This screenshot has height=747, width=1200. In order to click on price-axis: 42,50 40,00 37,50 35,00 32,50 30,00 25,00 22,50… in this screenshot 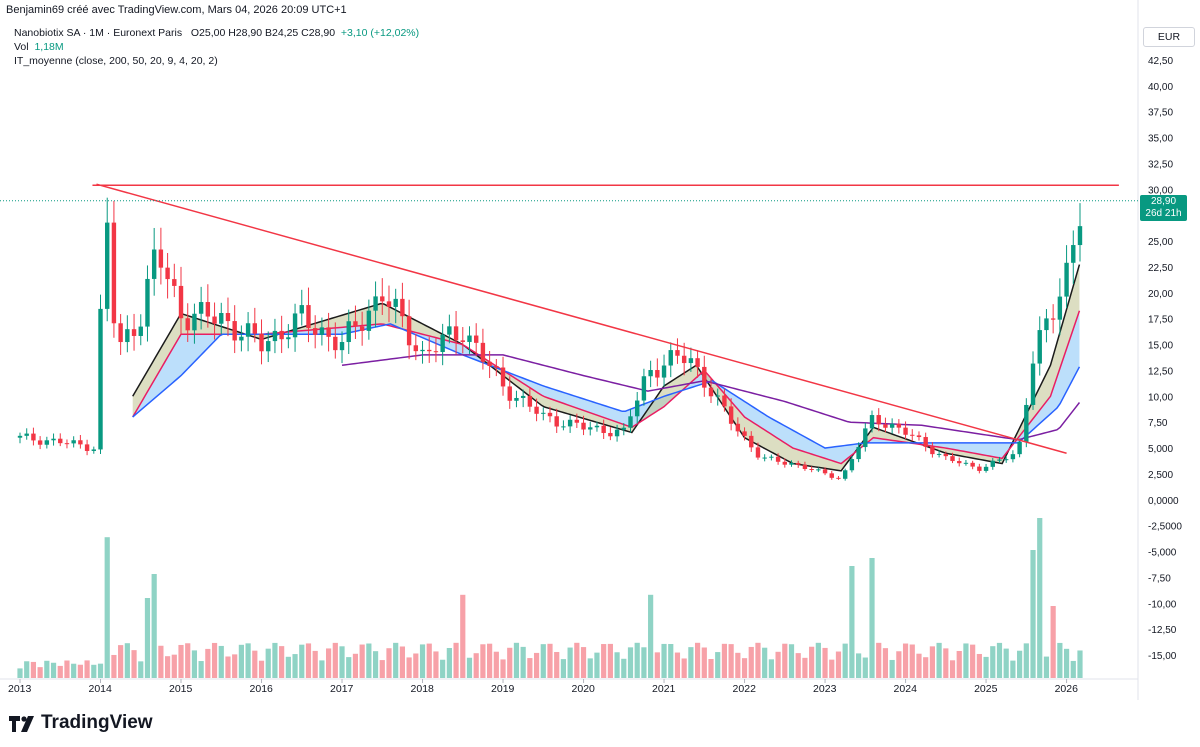, I will do `click(1165, 359)`.